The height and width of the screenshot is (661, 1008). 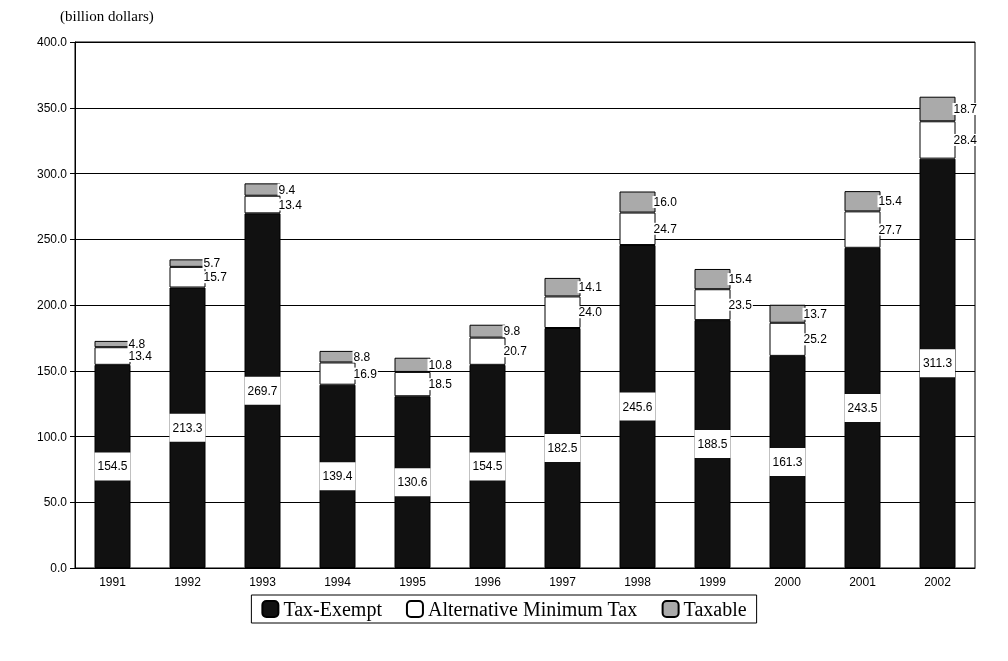 I want to click on data-label: 245.6, so click(x=637, y=406).